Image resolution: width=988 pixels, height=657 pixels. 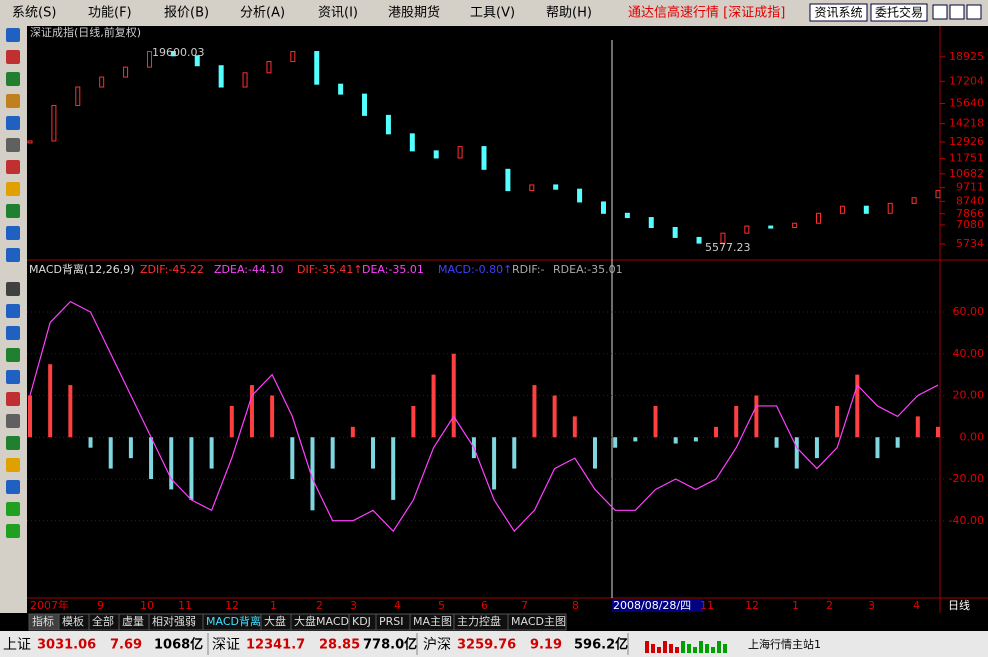 I want to click on tab-label: KDJ, so click(x=361, y=621).